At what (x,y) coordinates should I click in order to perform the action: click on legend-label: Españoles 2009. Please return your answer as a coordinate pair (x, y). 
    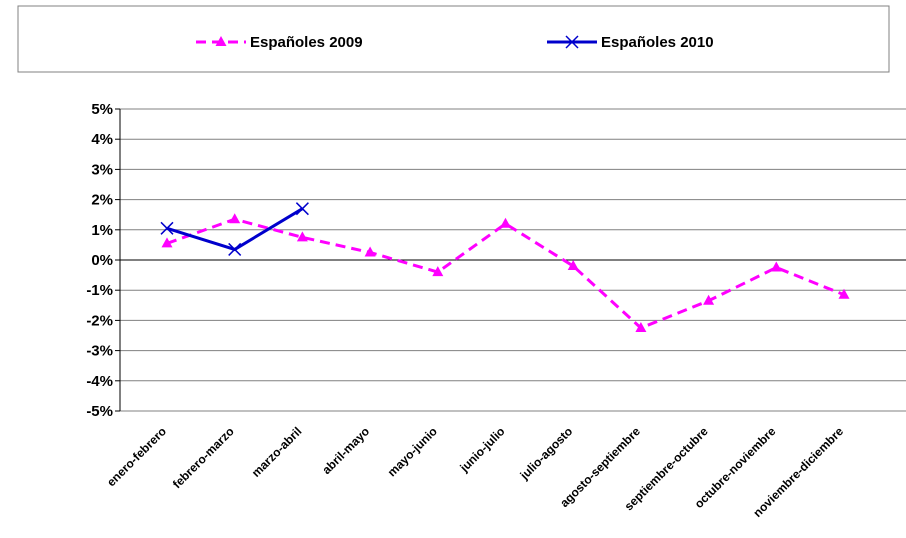
    Looking at the image, I should click on (306, 42).